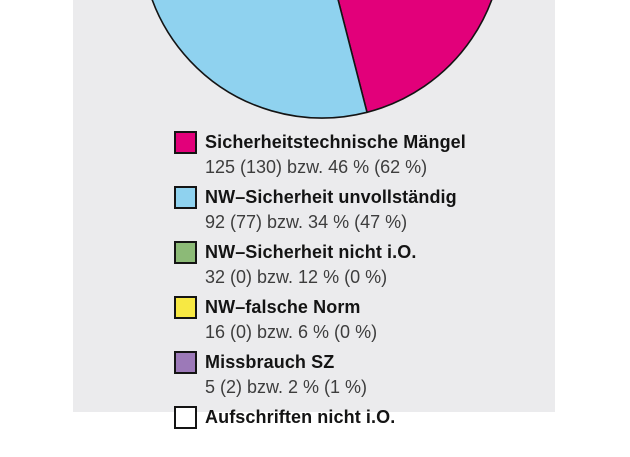 The image size is (630, 457). I want to click on legend-label: NW–Sicherheit unvollständig, so click(331, 197).